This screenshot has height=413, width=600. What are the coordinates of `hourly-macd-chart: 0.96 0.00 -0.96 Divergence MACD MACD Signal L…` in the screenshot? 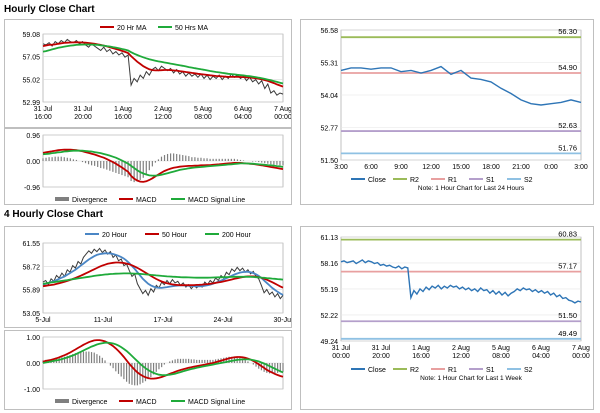 It's located at (148, 166).